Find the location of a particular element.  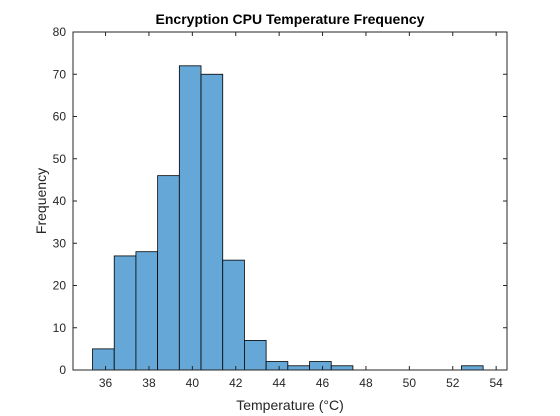

y-tick-label: 30 is located at coordinates (60, 243).